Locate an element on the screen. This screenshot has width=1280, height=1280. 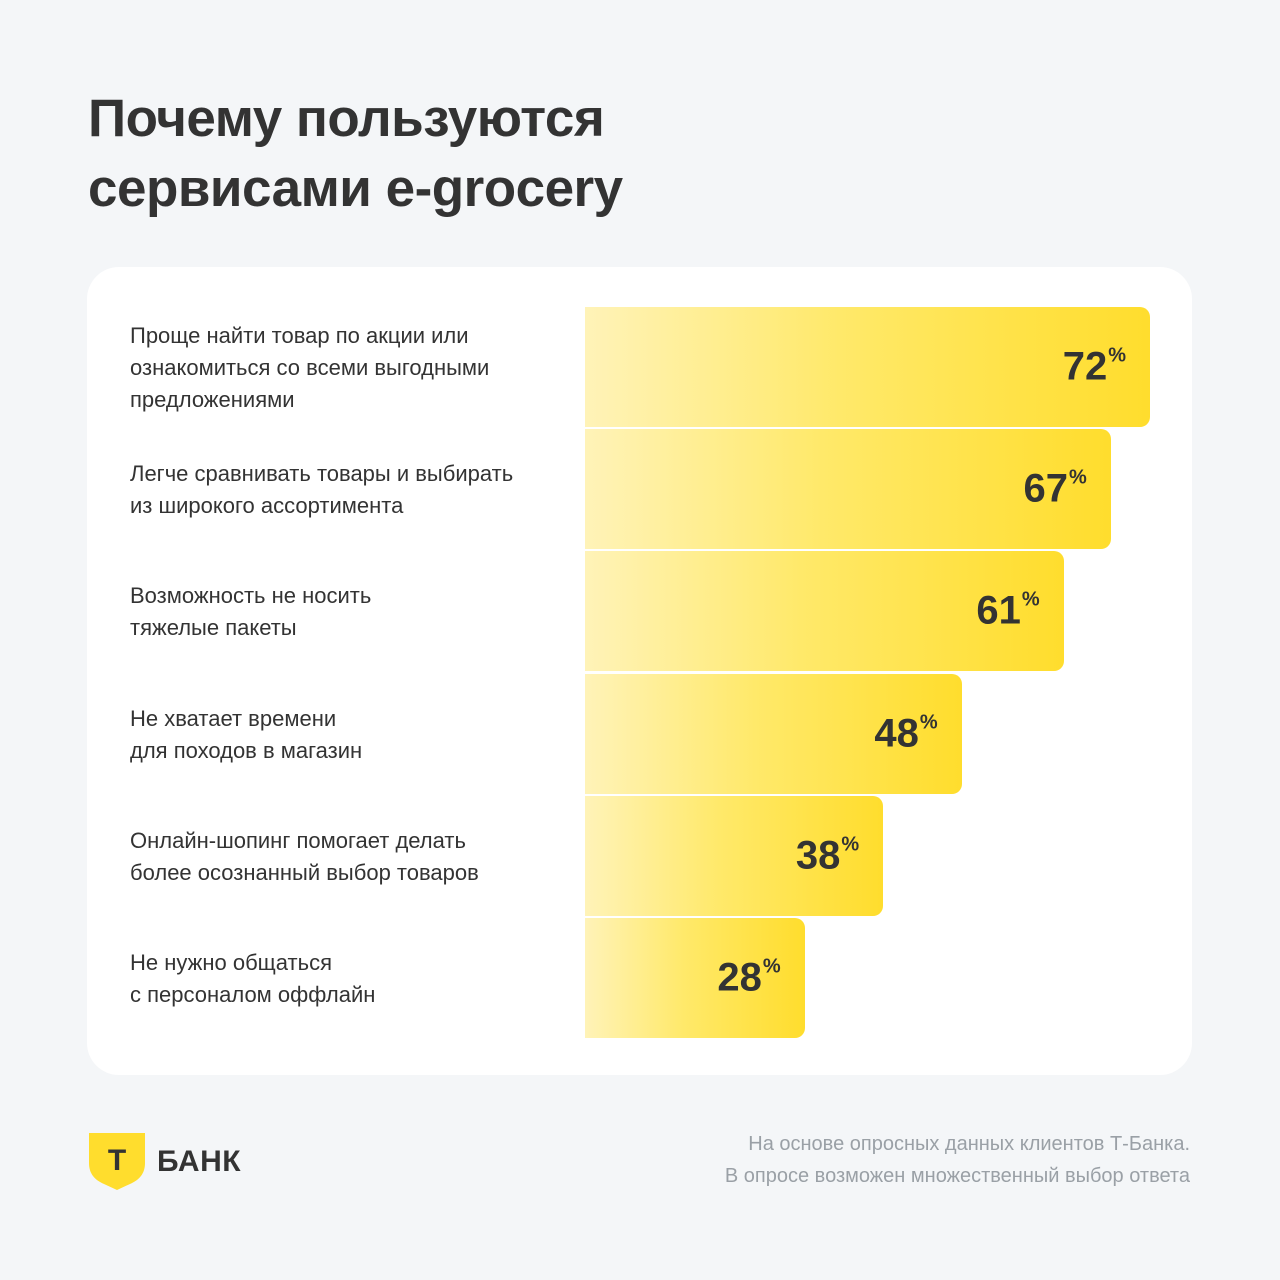
category-label-line: предложениями is located at coordinates (212, 399).